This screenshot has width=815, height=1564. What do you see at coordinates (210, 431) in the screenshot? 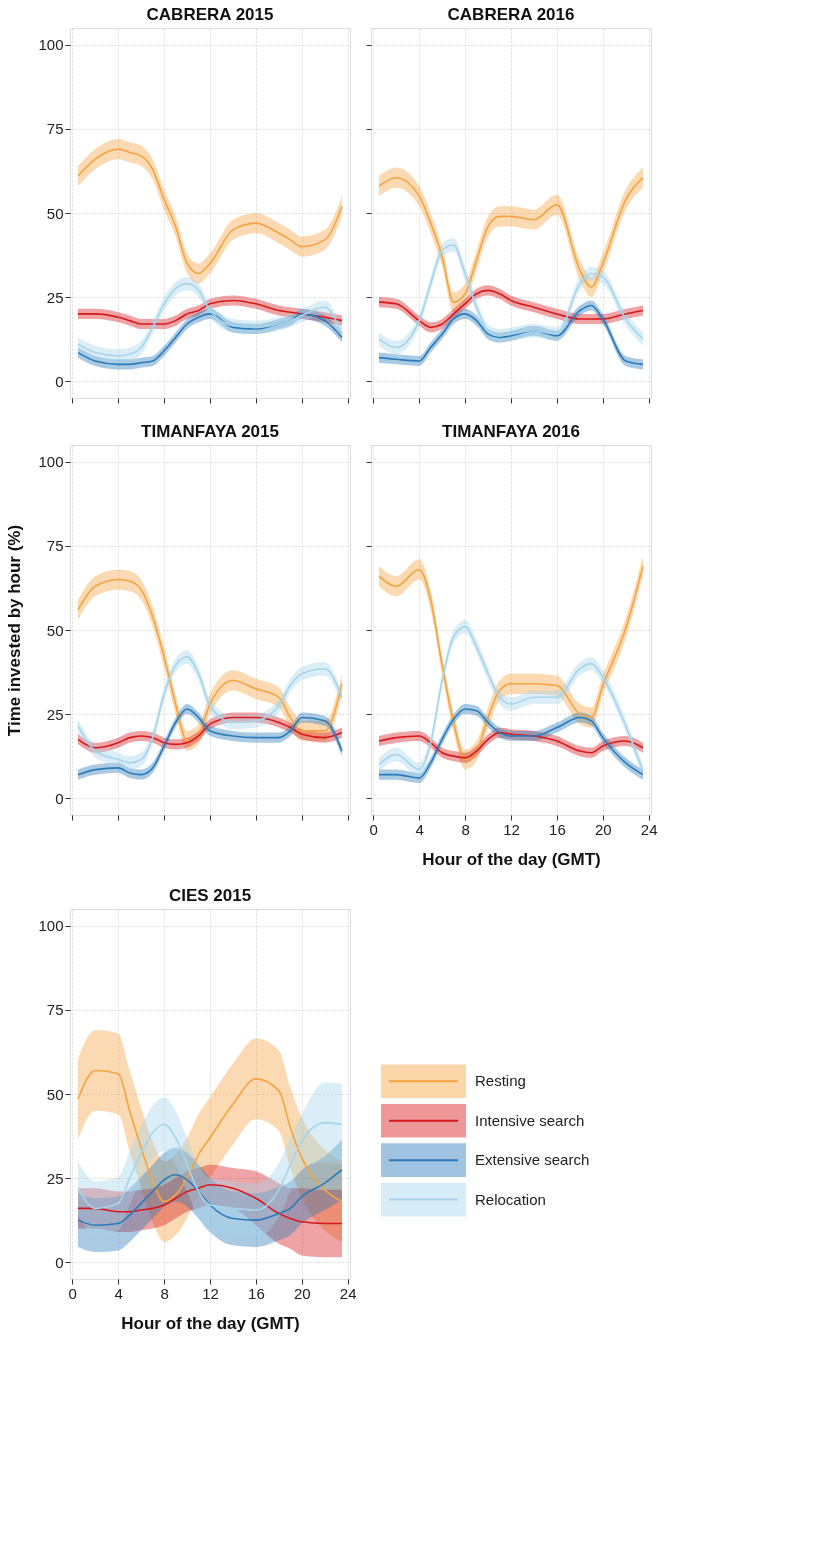
I see `chart-title: TIMANFAYA 2015` at bounding box center [210, 431].